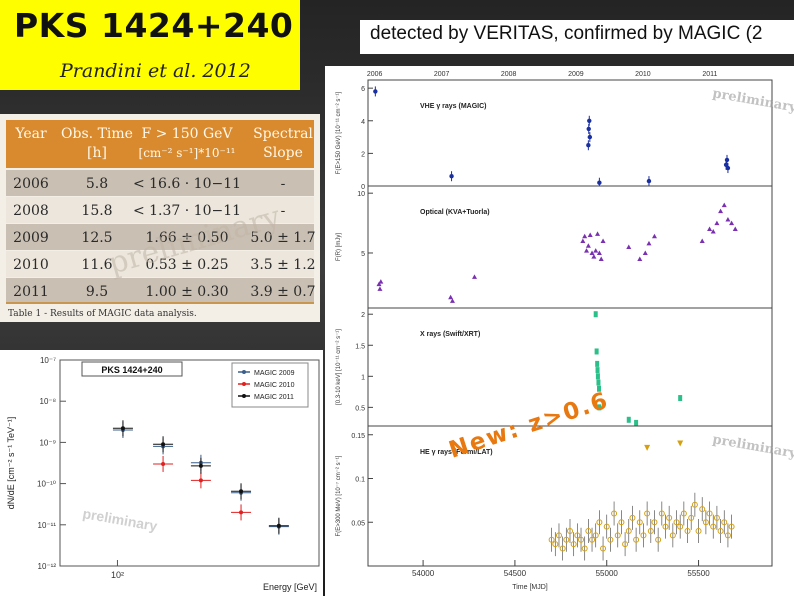 The height and width of the screenshot is (596, 794). What do you see at coordinates (375, 74) in the screenshot?
I see `lc-year-label: 2006` at bounding box center [375, 74].